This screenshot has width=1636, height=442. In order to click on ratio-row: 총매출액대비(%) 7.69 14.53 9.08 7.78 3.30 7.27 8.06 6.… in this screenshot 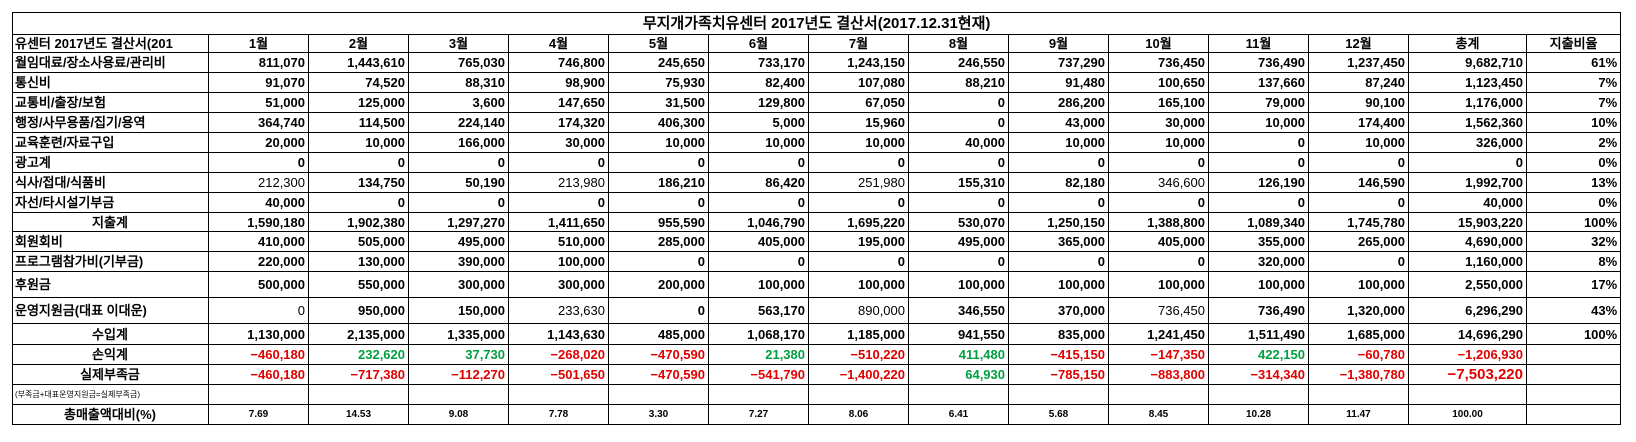, I will do `click(817, 414)`.